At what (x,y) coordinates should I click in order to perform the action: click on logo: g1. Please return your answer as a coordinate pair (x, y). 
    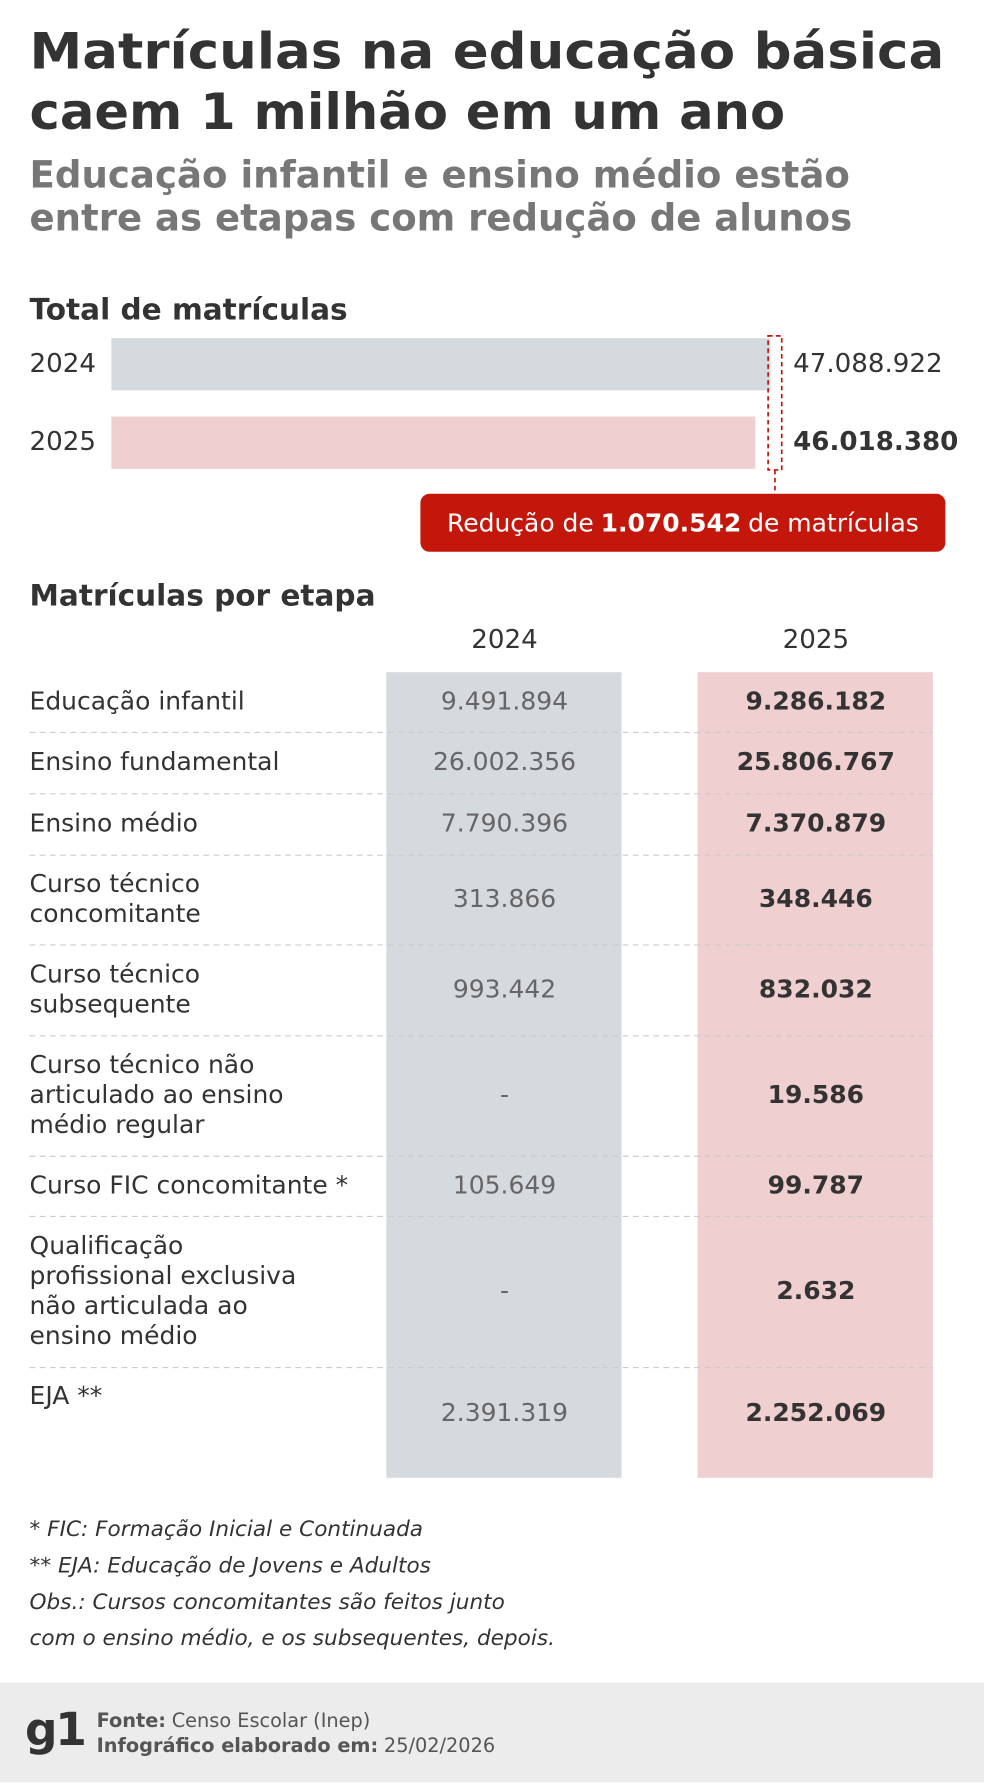
    Looking at the image, I should click on (55, 1729).